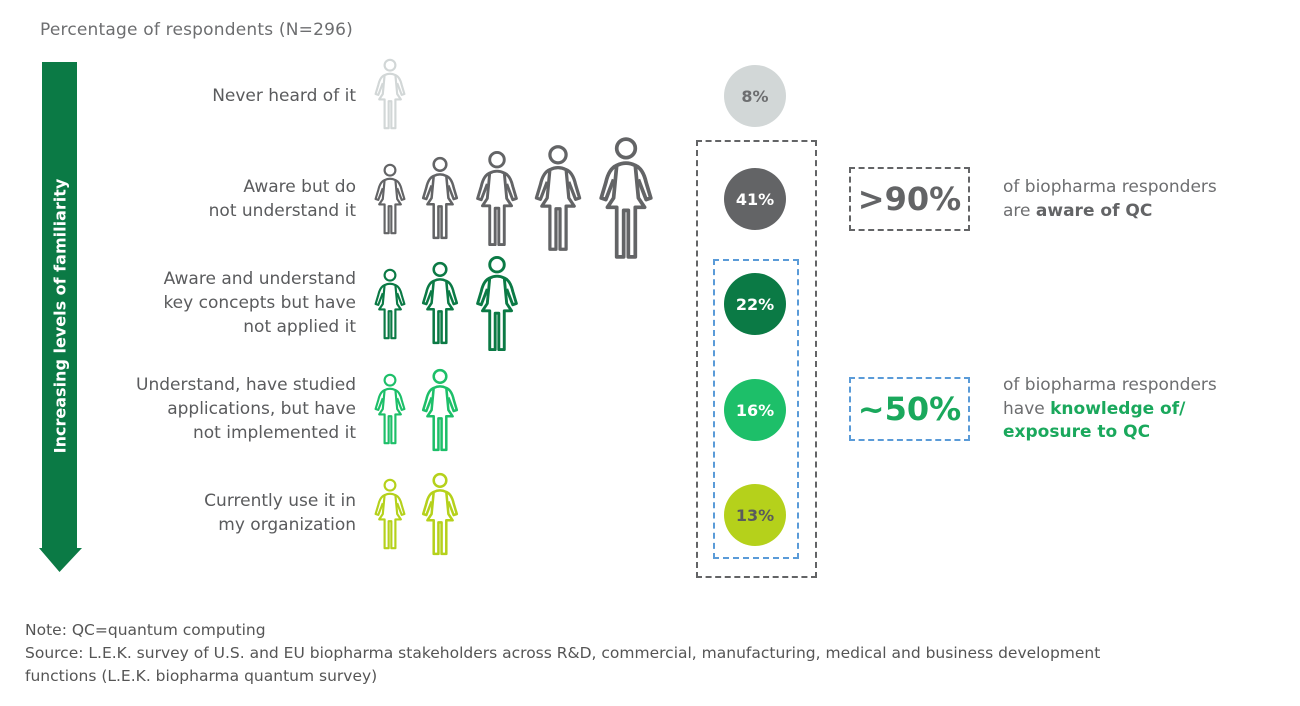 The height and width of the screenshot is (706, 1300). What do you see at coordinates (196, 30) in the screenshot?
I see `chart-title: Percentage of respondents (N=296)` at bounding box center [196, 30].